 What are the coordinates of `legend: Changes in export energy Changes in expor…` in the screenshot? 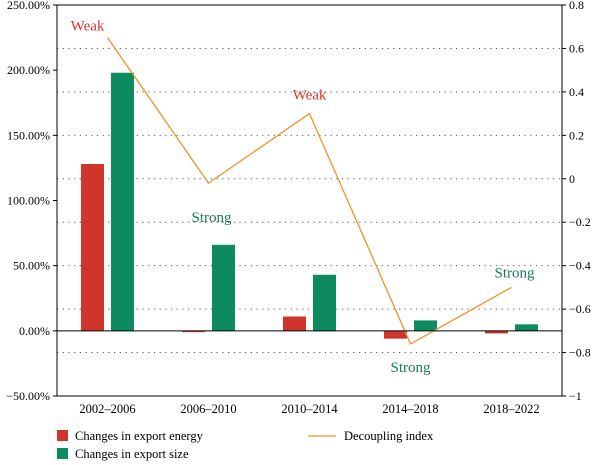 It's located at (245, 445).